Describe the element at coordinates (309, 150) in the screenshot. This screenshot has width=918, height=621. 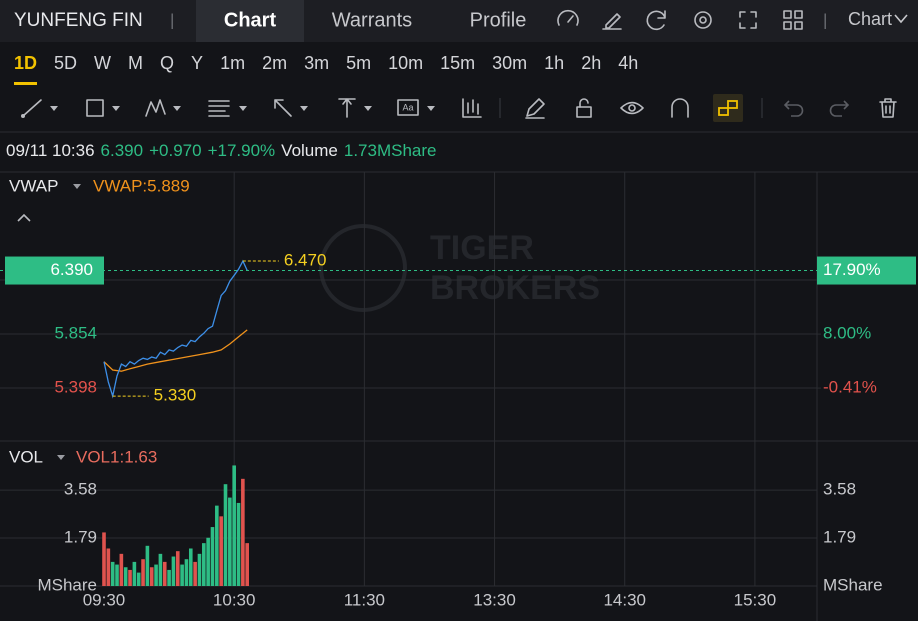
I see `volume-label: Volume` at that location.